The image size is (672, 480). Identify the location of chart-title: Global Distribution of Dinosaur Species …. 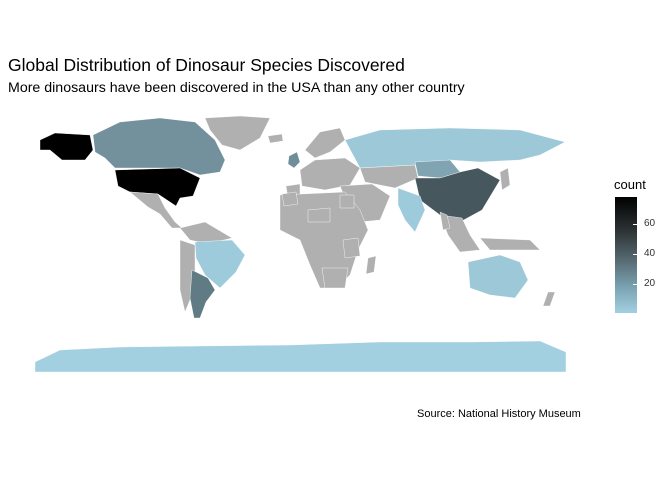
(206, 65).